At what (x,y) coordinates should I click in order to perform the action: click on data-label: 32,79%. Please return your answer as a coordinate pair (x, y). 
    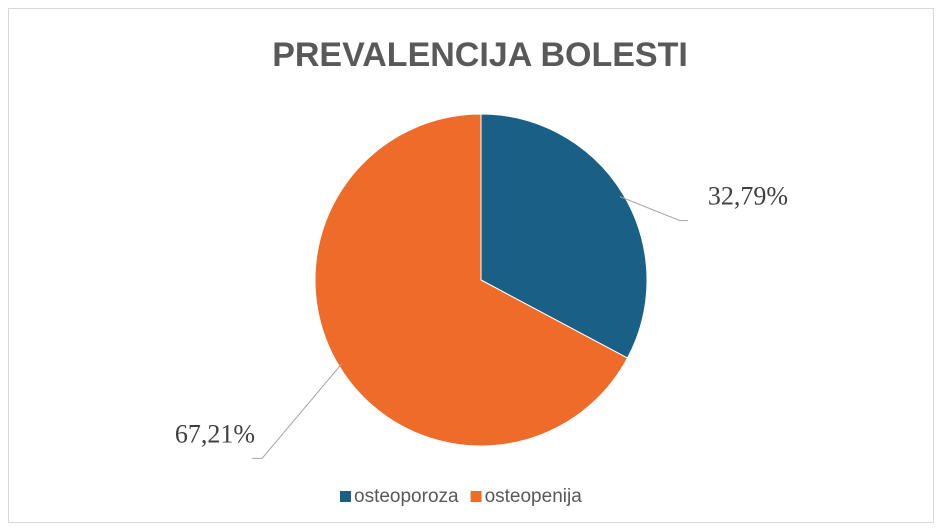
    Looking at the image, I should click on (748, 196).